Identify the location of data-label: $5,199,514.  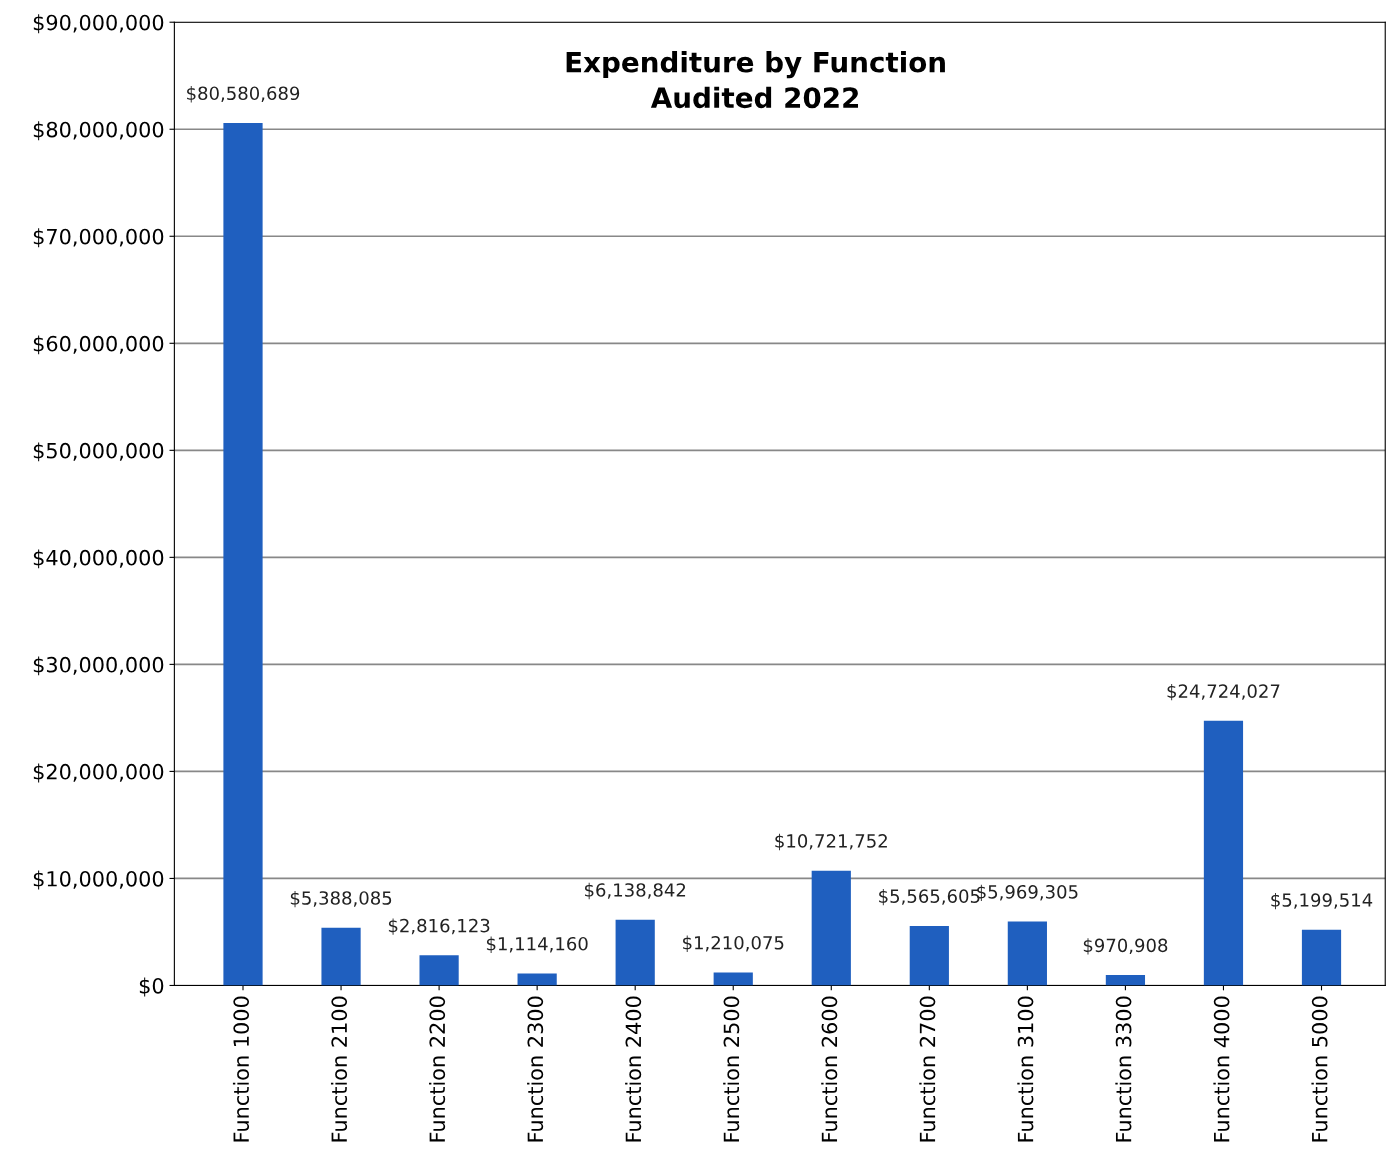
(1322, 901).